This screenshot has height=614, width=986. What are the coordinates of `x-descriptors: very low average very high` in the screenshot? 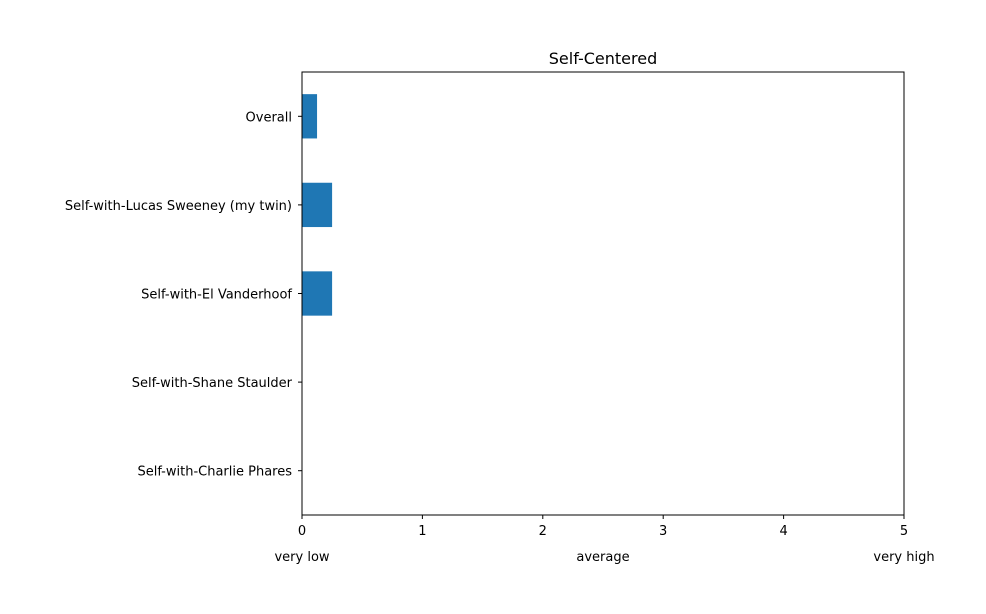 It's located at (604, 557).